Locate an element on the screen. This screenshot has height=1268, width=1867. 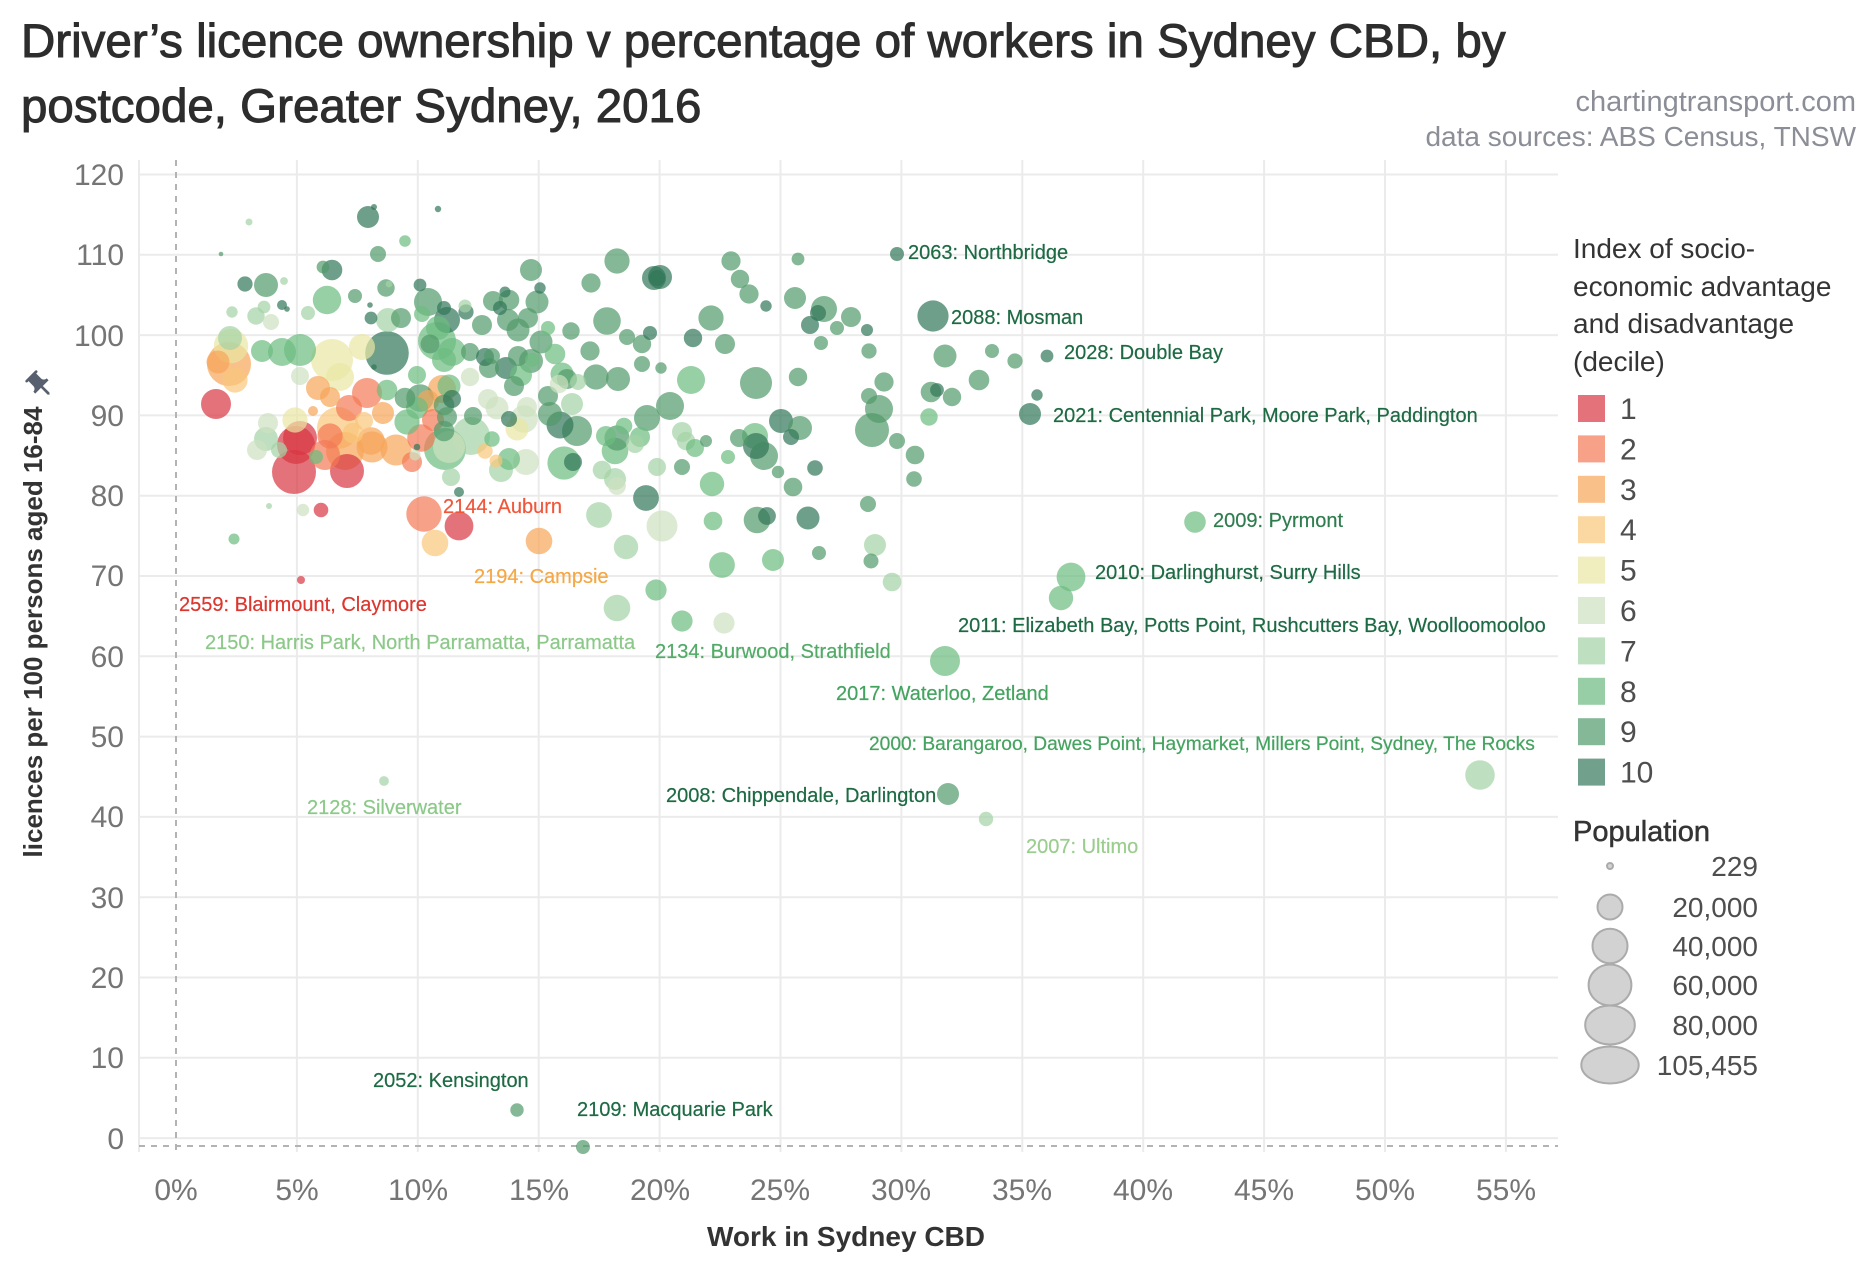
svg-text: 2194: Campsie is located at coordinates (541, 577).